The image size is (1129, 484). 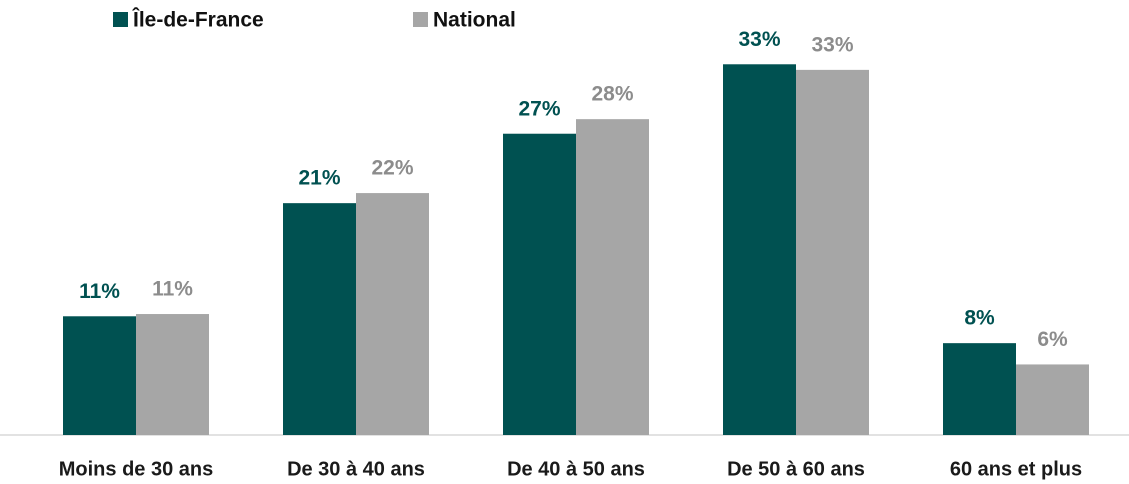 I want to click on x-tick-label: De 30 à 40 ans, so click(x=356, y=469).